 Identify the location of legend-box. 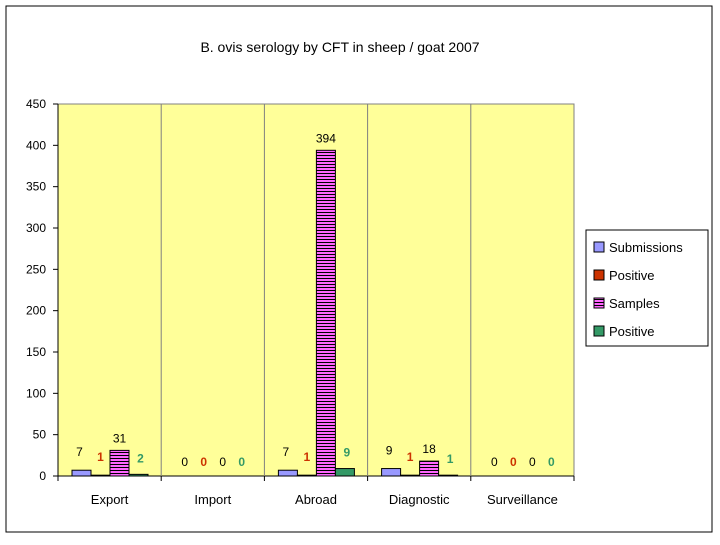
(647, 288).